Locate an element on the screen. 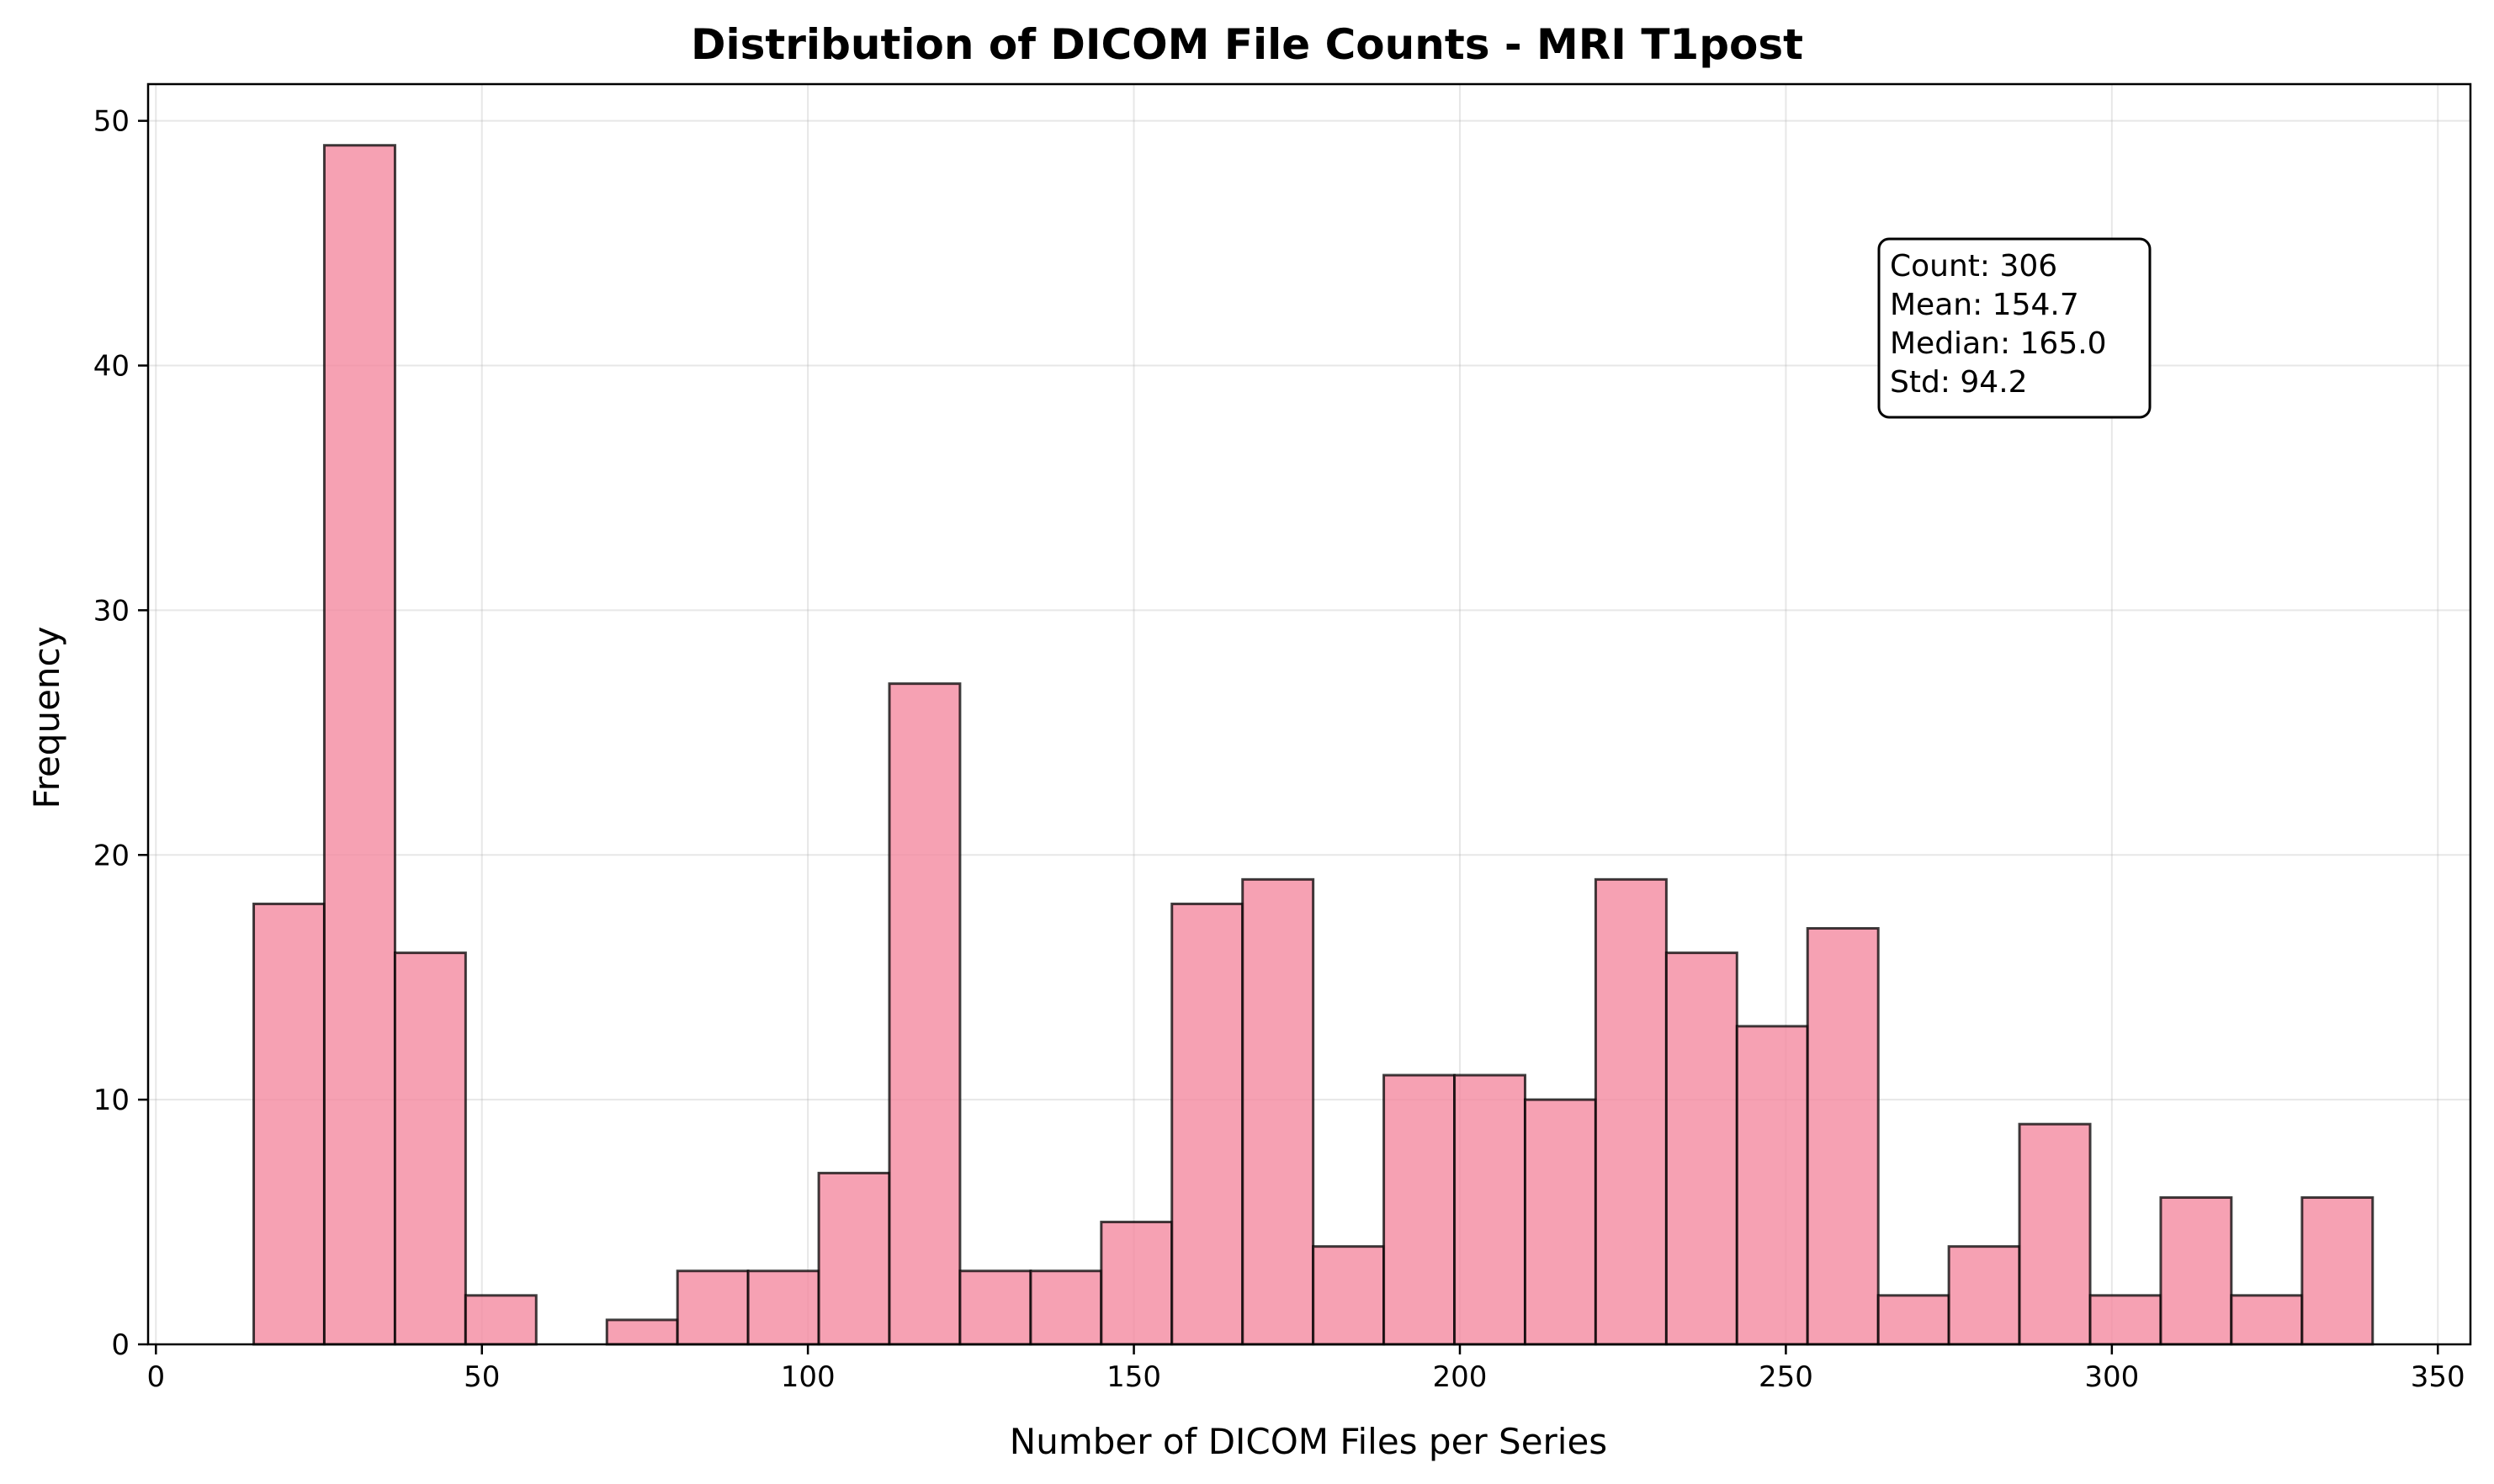 The width and height of the screenshot is (2494, 1484). x-tick-label: 250 is located at coordinates (1786, 1377).